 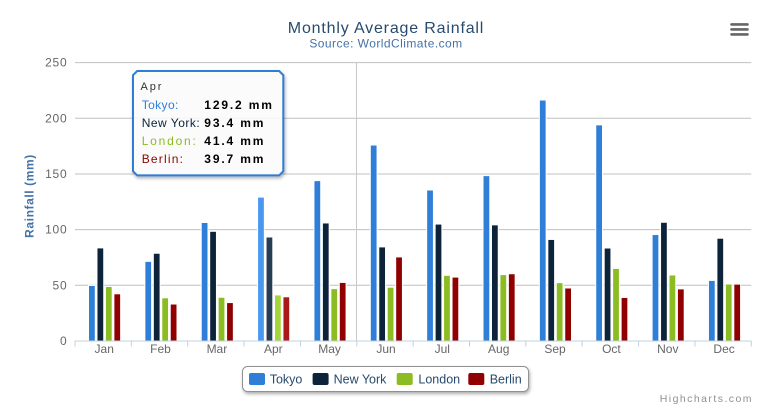 What do you see at coordinates (160, 105) in the screenshot?
I see `svg-text: Tokyo:` at bounding box center [160, 105].